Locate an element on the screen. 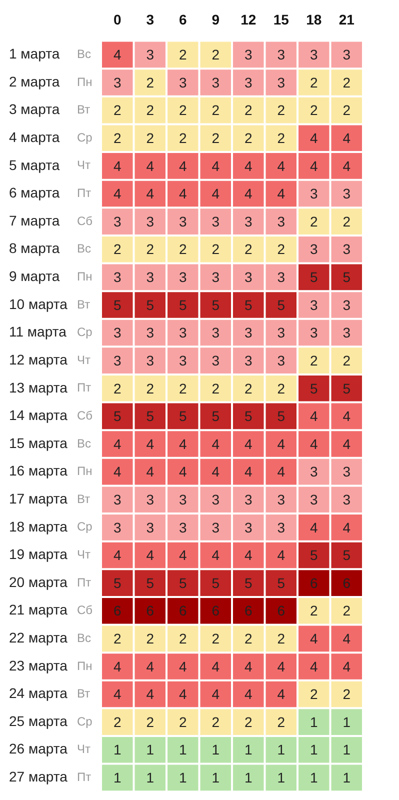  y-tick-label: 21 марта is located at coordinates (38, 610).